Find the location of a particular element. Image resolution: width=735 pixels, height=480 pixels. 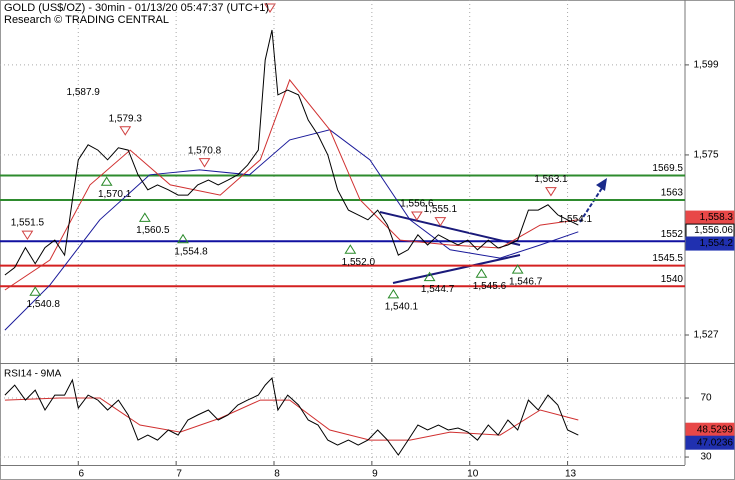

low-label: 1,570.1 is located at coordinates (115, 194).